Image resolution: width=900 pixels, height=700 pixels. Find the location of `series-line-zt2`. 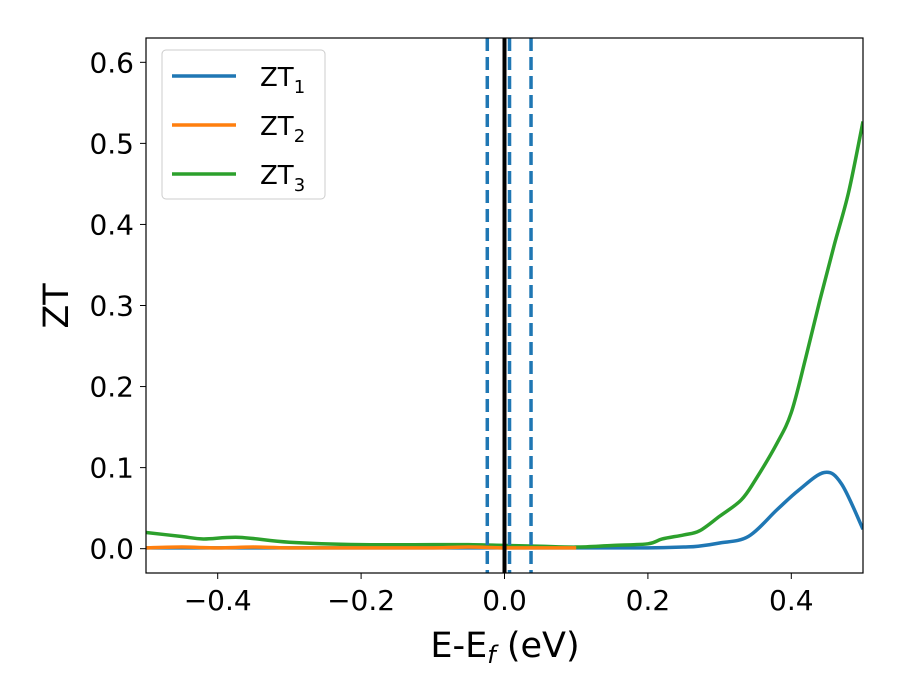

series-line-zt2 is located at coordinates (361, 547).